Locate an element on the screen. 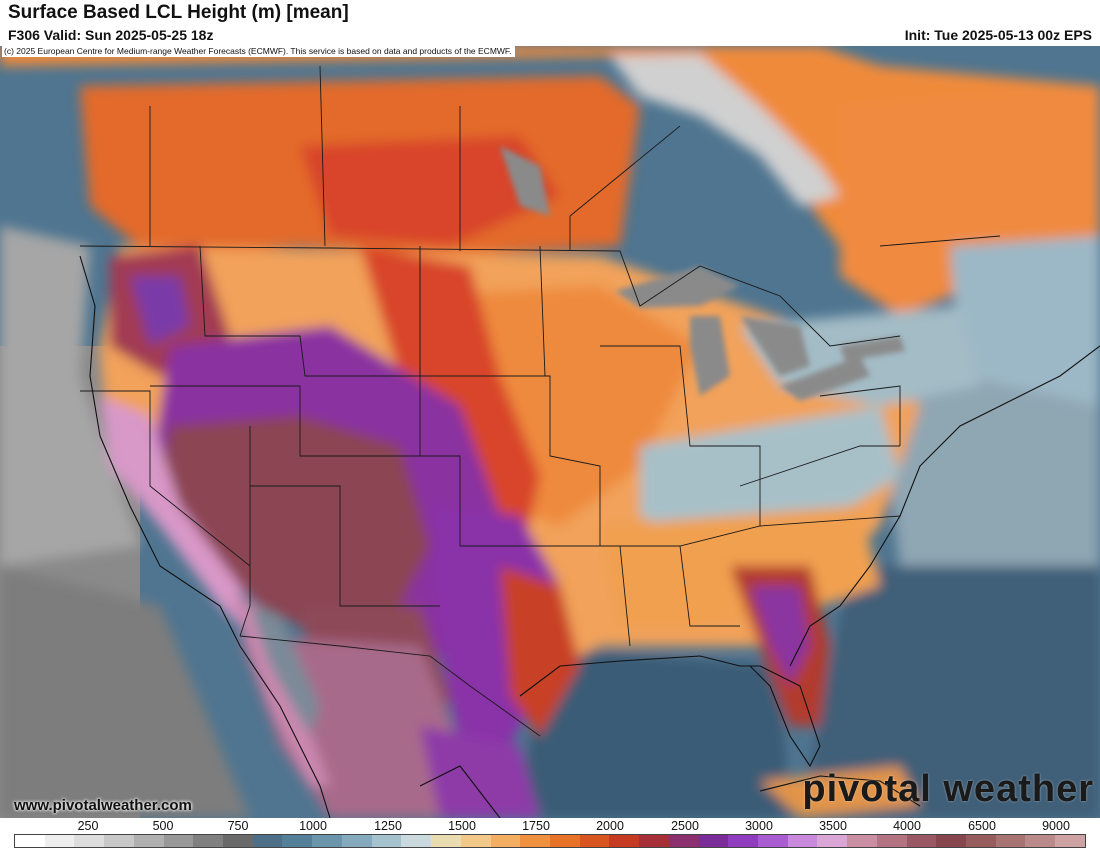  colorbar-label: 500 is located at coordinates (163, 826).